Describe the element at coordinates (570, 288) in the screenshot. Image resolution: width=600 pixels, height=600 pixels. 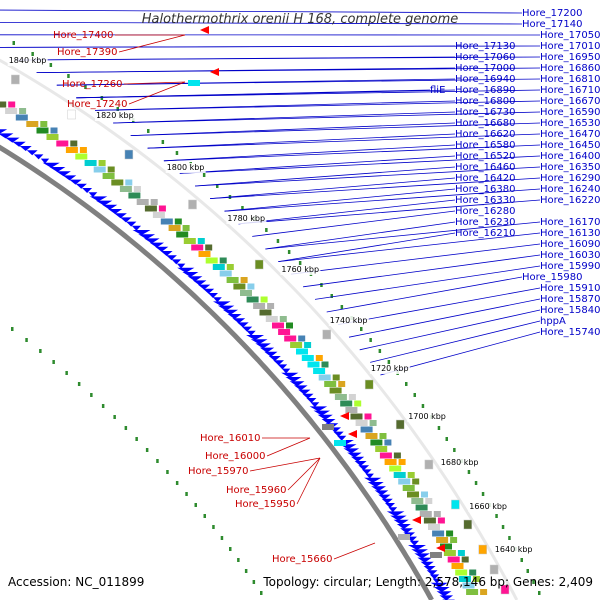
I see `gene-label: Hore_15910` at that location.